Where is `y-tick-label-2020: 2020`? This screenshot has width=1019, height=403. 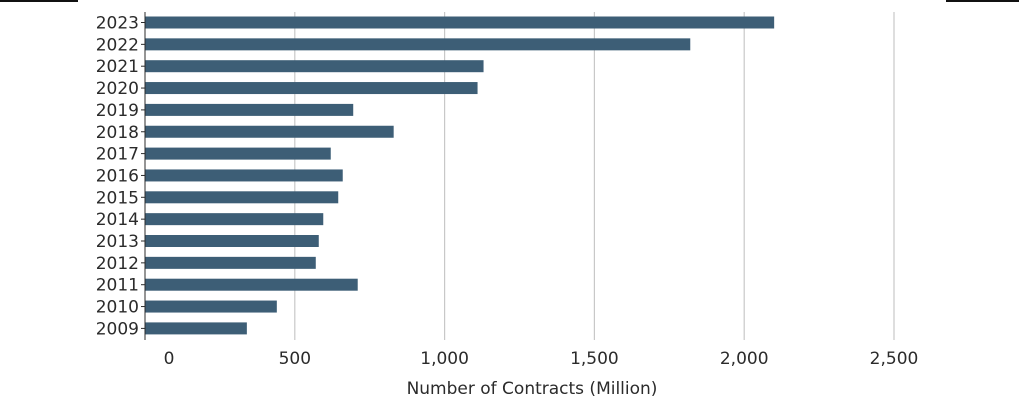
y-tick-label-2020: 2020 is located at coordinates (117, 89).